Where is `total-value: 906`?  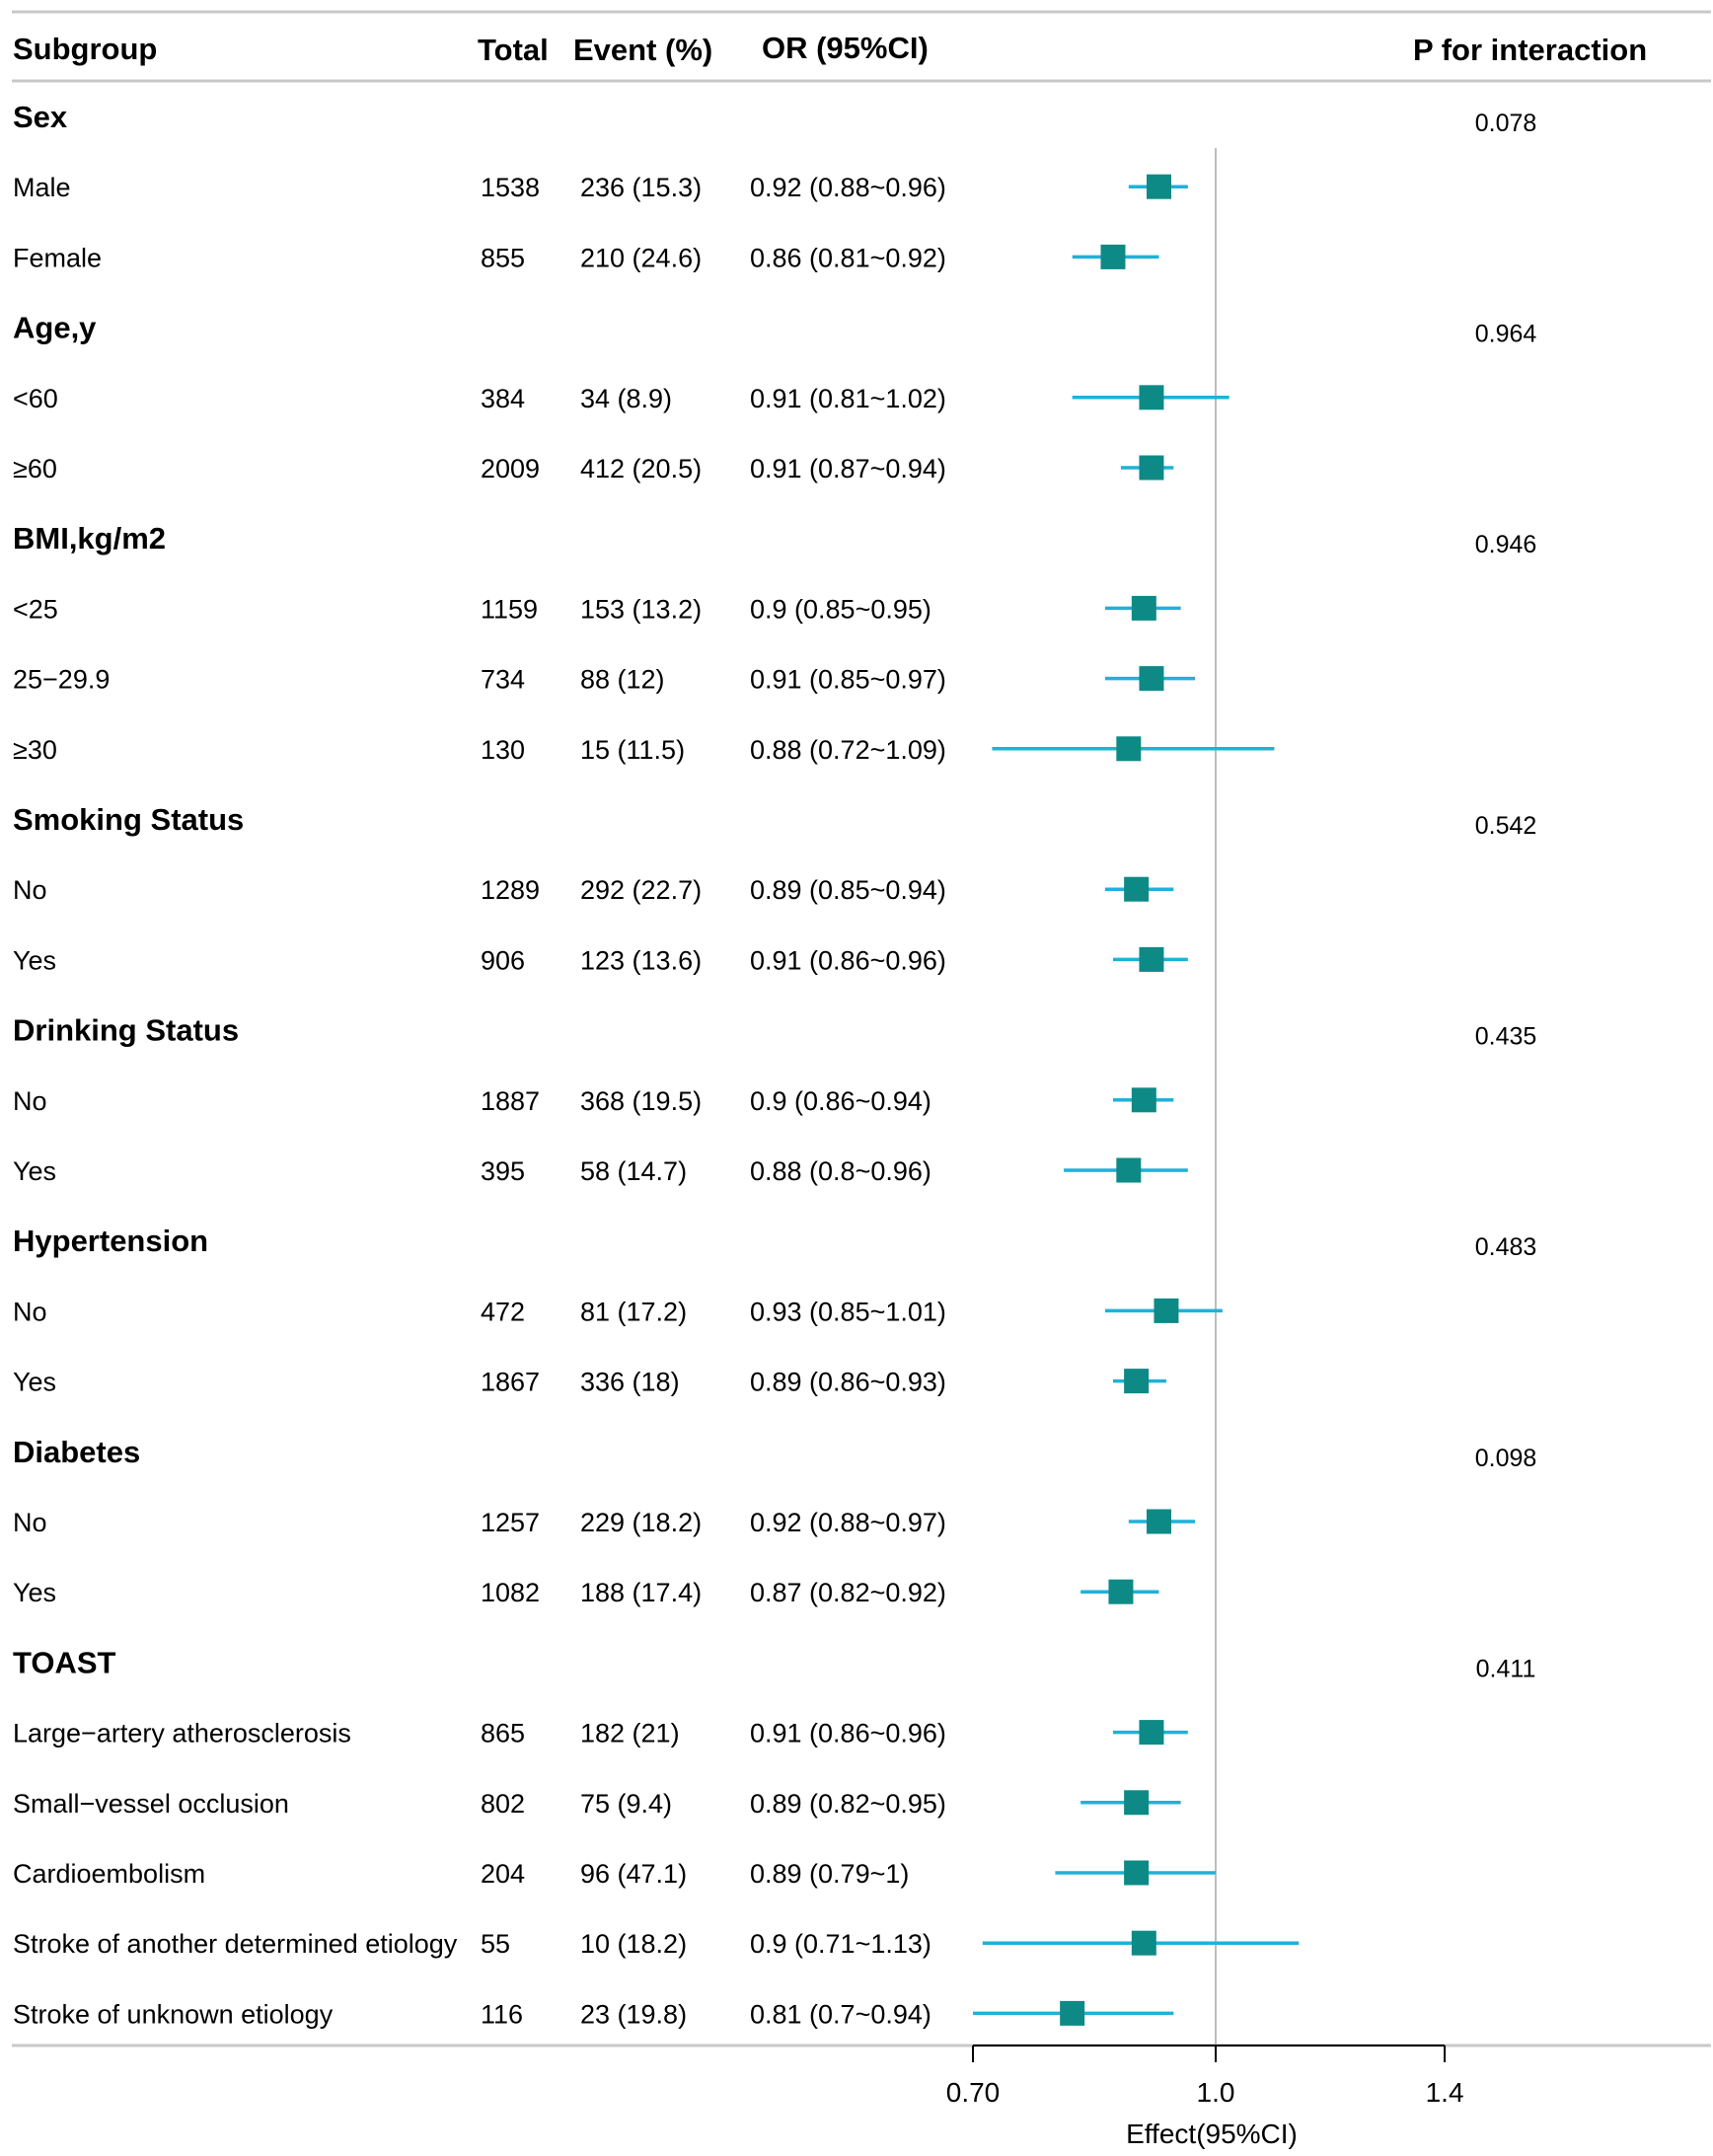 total-value: 906 is located at coordinates (503, 960).